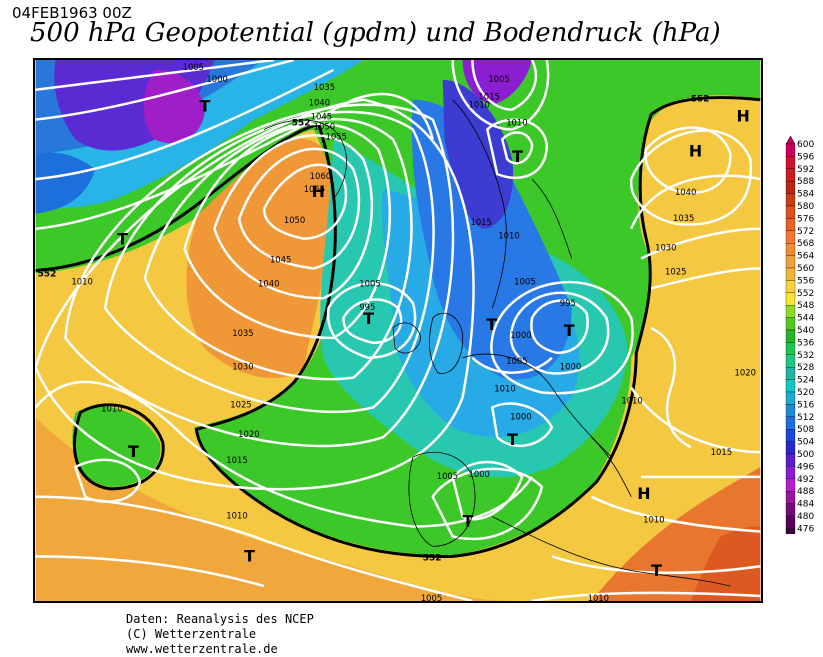  I want to click on colorbar-tick-label: 520, so click(805, 393).